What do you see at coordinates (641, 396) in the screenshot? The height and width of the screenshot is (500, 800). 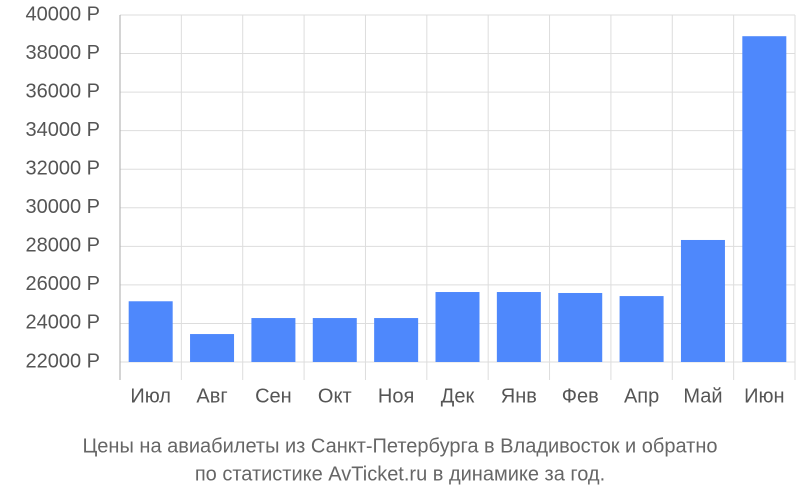 I see `x-tick-label: Апр` at bounding box center [641, 396].